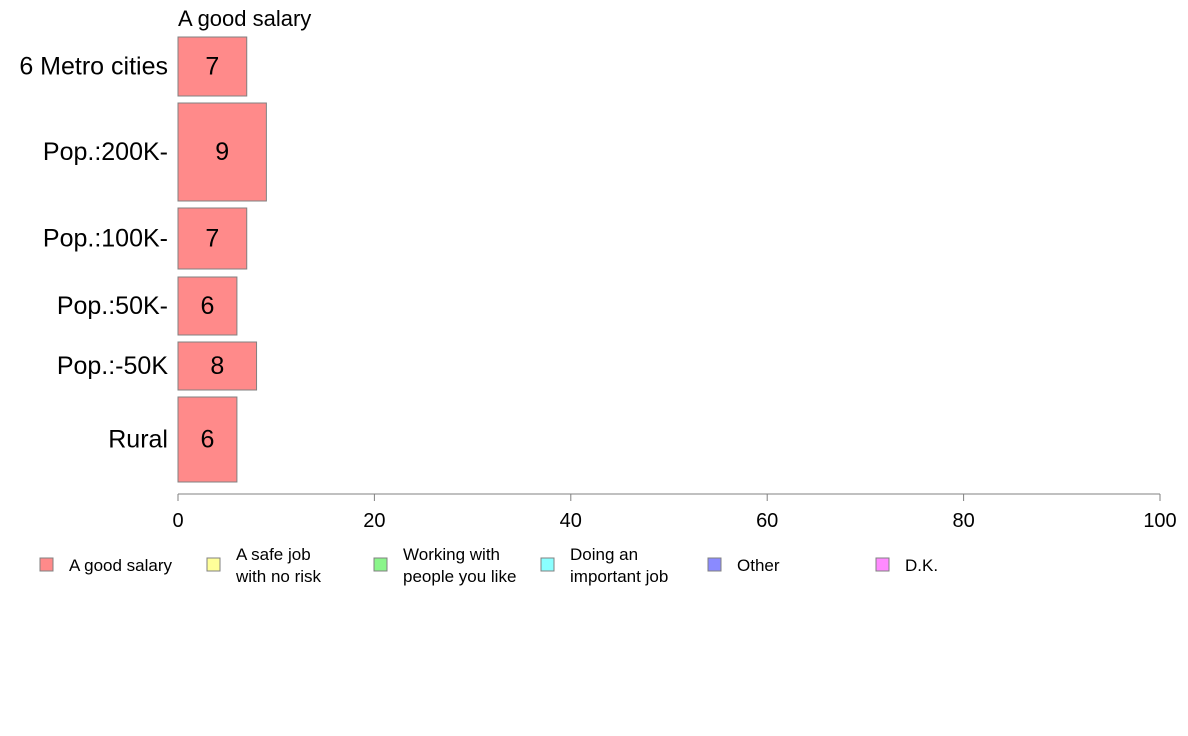 The height and width of the screenshot is (736, 1188). What do you see at coordinates (93, 67) in the screenshot?
I see `category-label: 6 Metro cities` at bounding box center [93, 67].